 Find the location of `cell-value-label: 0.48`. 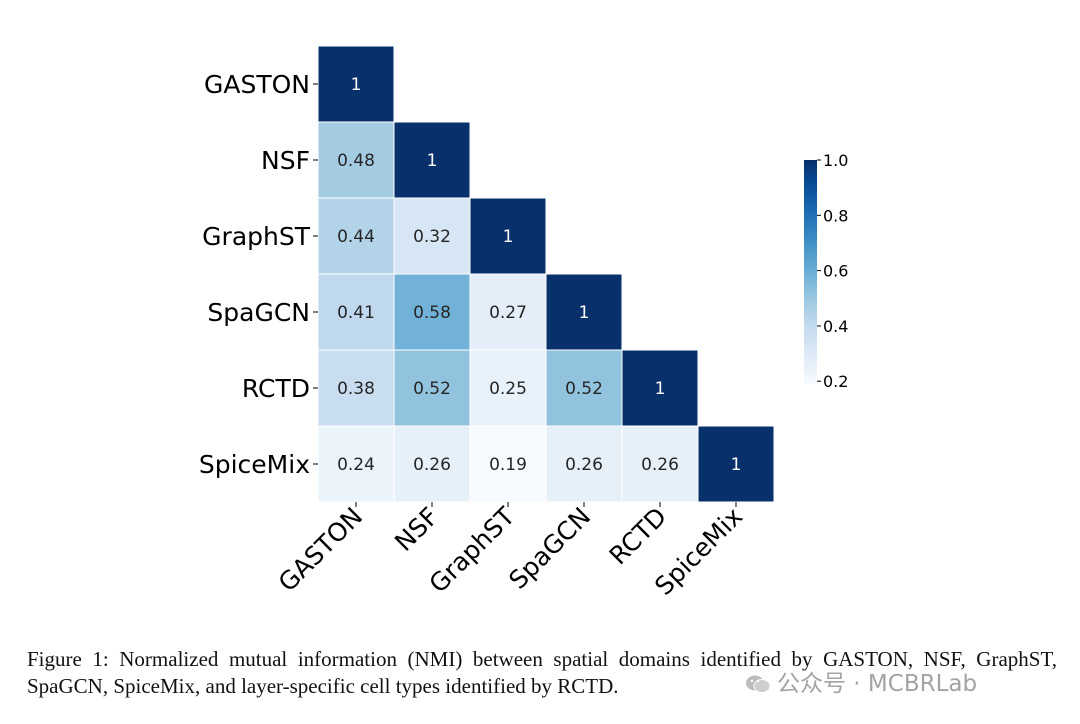

cell-value-label: 0.48 is located at coordinates (356, 161).